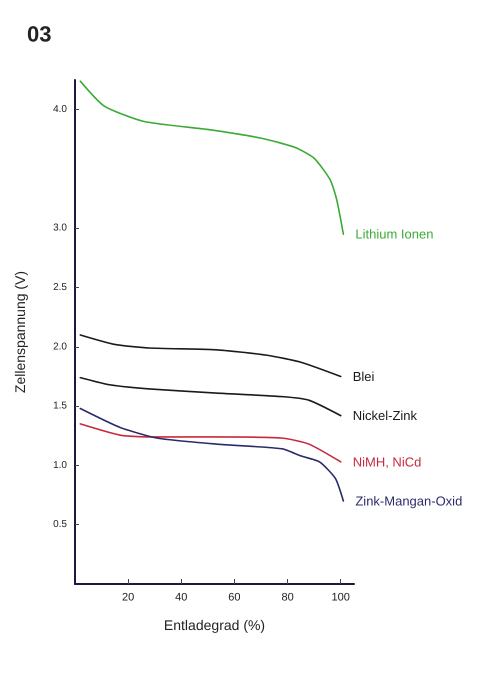 This screenshot has width=487, height=677. What do you see at coordinates (215, 625) in the screenshot?
I see `x-axis-title: Entladegrad (%)` at bounding box center [215, 625].